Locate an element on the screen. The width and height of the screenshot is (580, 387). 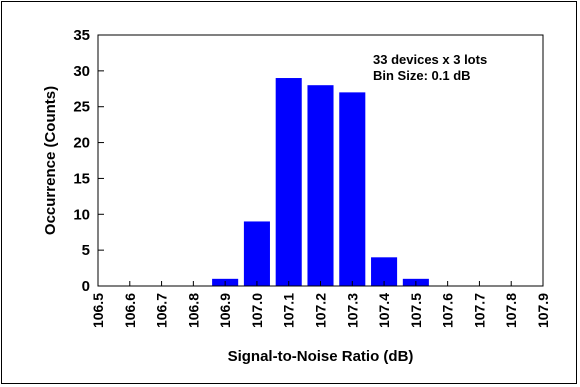
x-tick-label: 107.5 is located at coordinates (416, 310).